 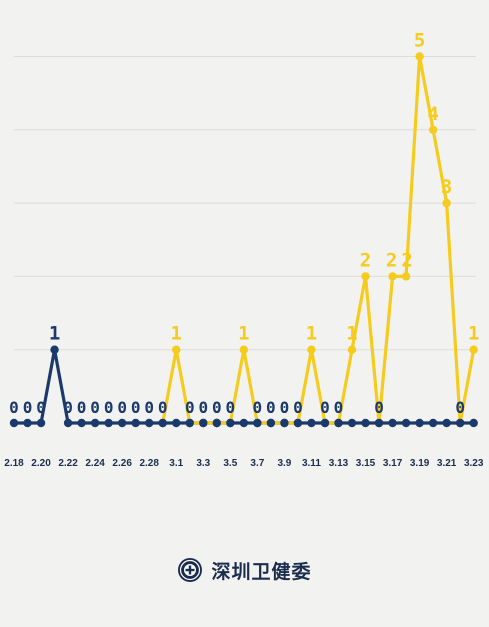 I want to click on data-label: 4, so click(x=432, y=114).